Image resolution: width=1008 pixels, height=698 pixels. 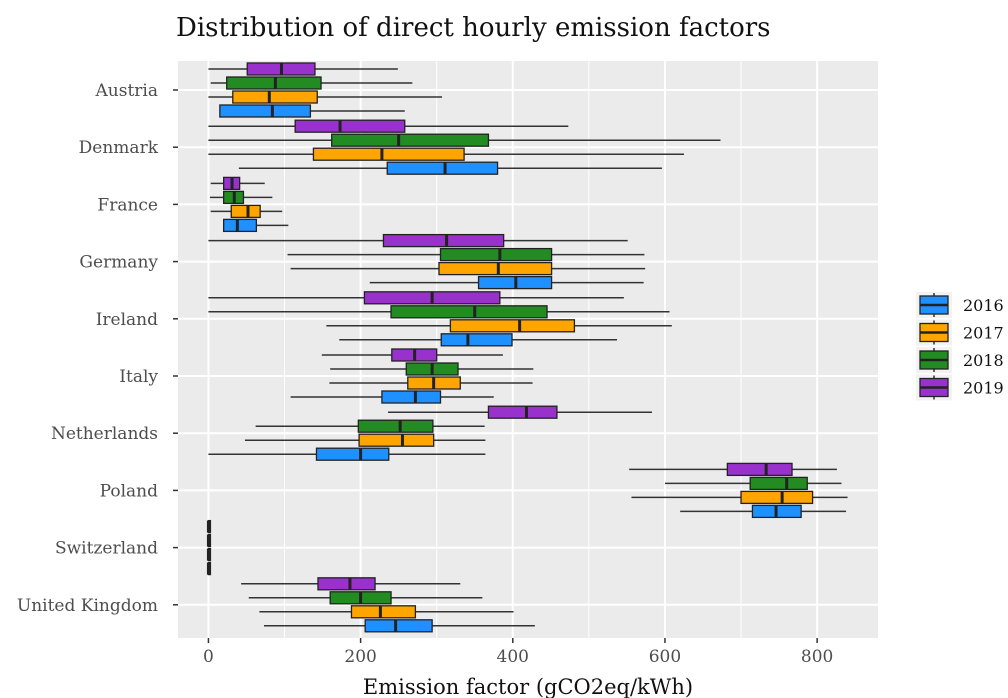 What do you see at coordinates (960, 332) in the screenshot?
I see `legend-item-2017: 2017` at bounding box center [960, 332].